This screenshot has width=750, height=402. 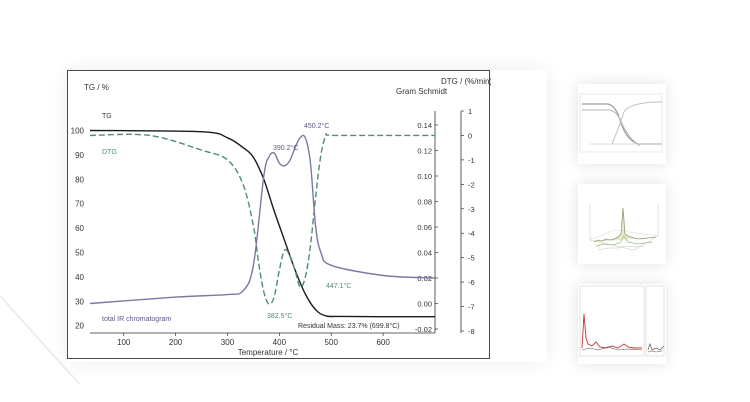 What do you see at coordinates (471, 209) in the screenshot?
I see `dtg-tick-label: -3` at bounding box center [471, 209].